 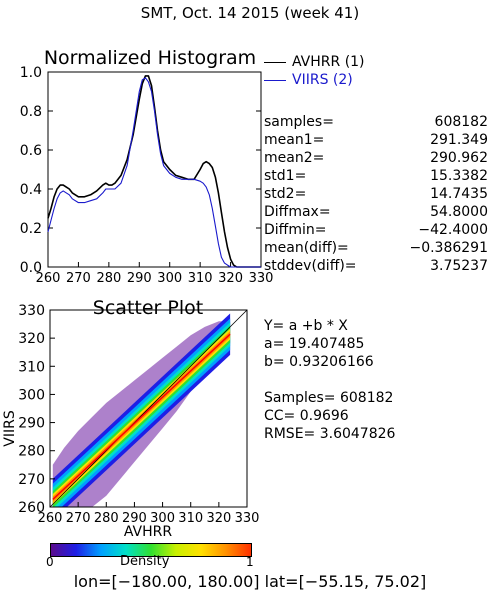 I want to click on fit-samples: Samples= 608182, so click(x=329, y=398).